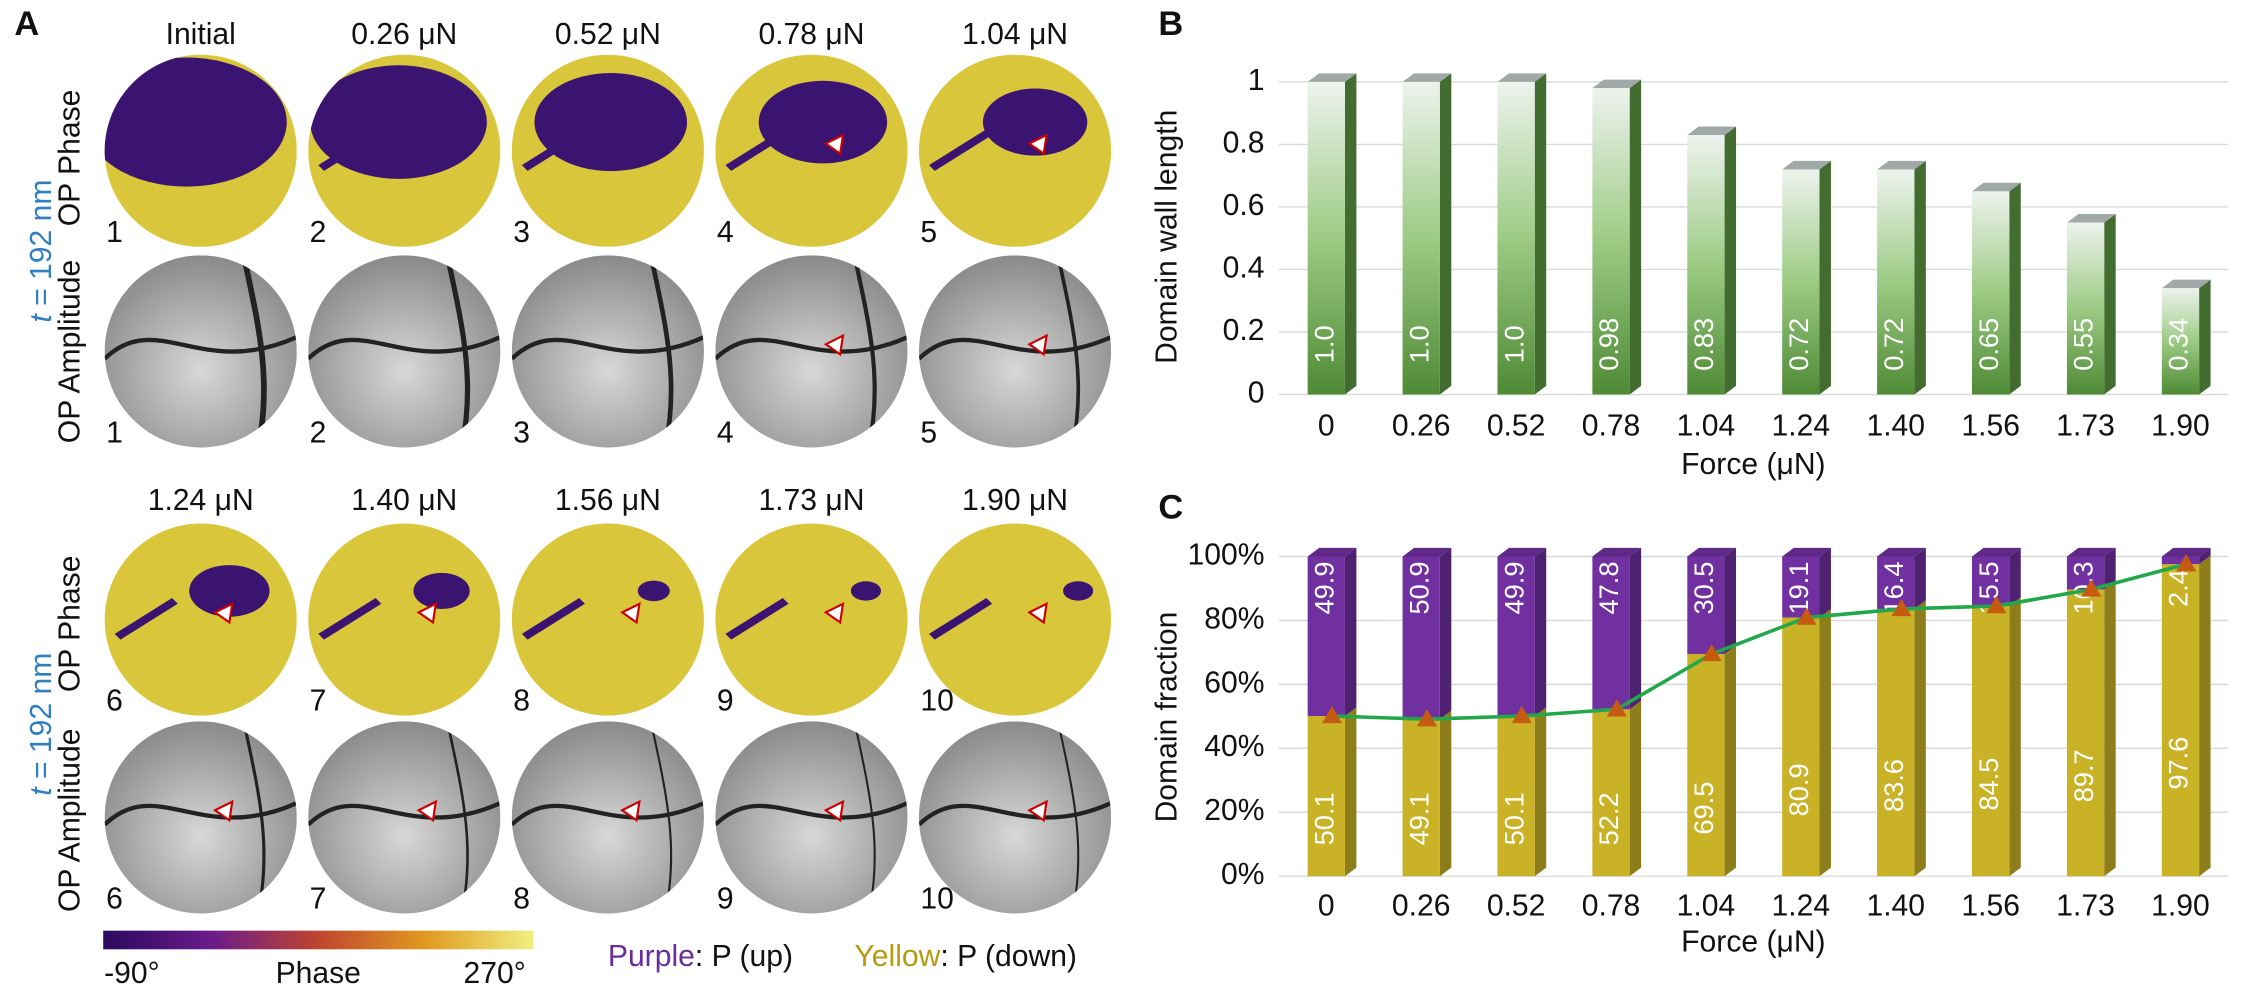 This screenshot has height=1004, width=2248. Describe the element at coordinates (811, 500) in the screenshot. I see `column-title: 1.73 μN` at that location.